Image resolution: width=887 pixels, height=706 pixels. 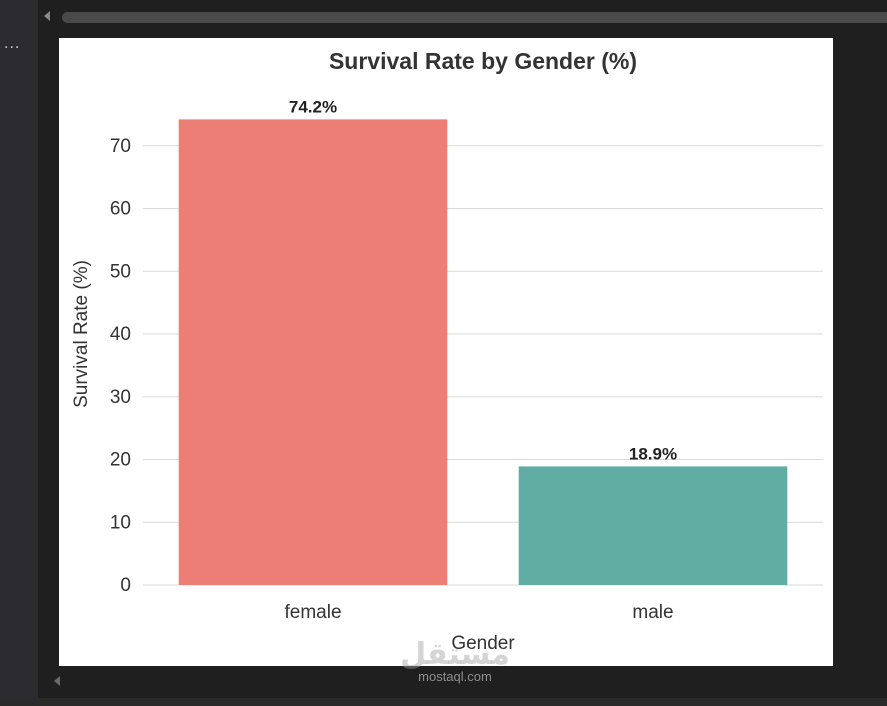 What do you see at coordinates (474, 17) in the screenshot?
I see `scrollbar-thumb` at bounding box center [474, 17].